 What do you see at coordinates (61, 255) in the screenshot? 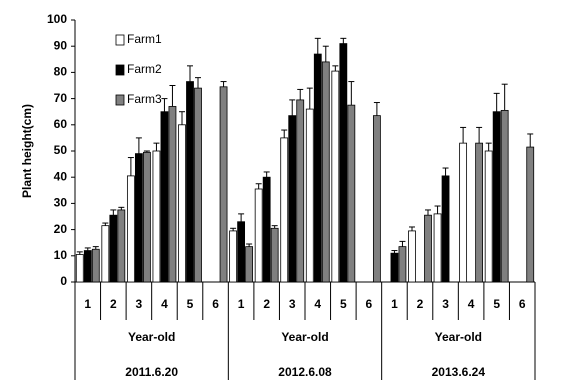
I see `y-tick-label: 10` at bounding box center [61, 255].